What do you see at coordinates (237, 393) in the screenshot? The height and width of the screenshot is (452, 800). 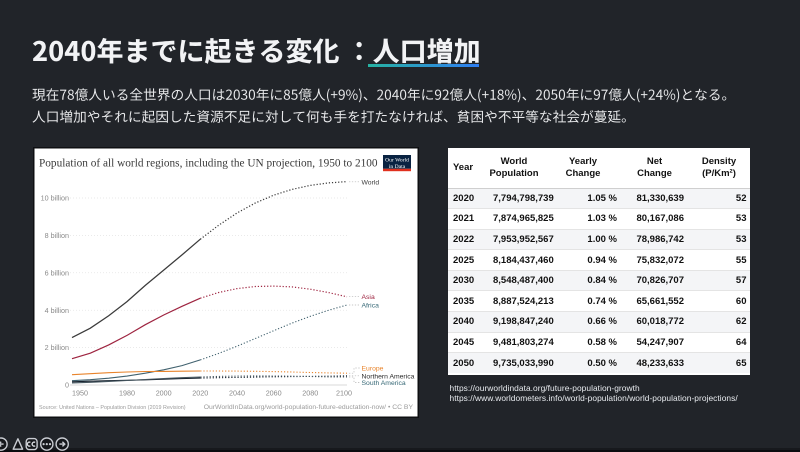 I see `svg-text: 2040` at bounding box center [237, 393].